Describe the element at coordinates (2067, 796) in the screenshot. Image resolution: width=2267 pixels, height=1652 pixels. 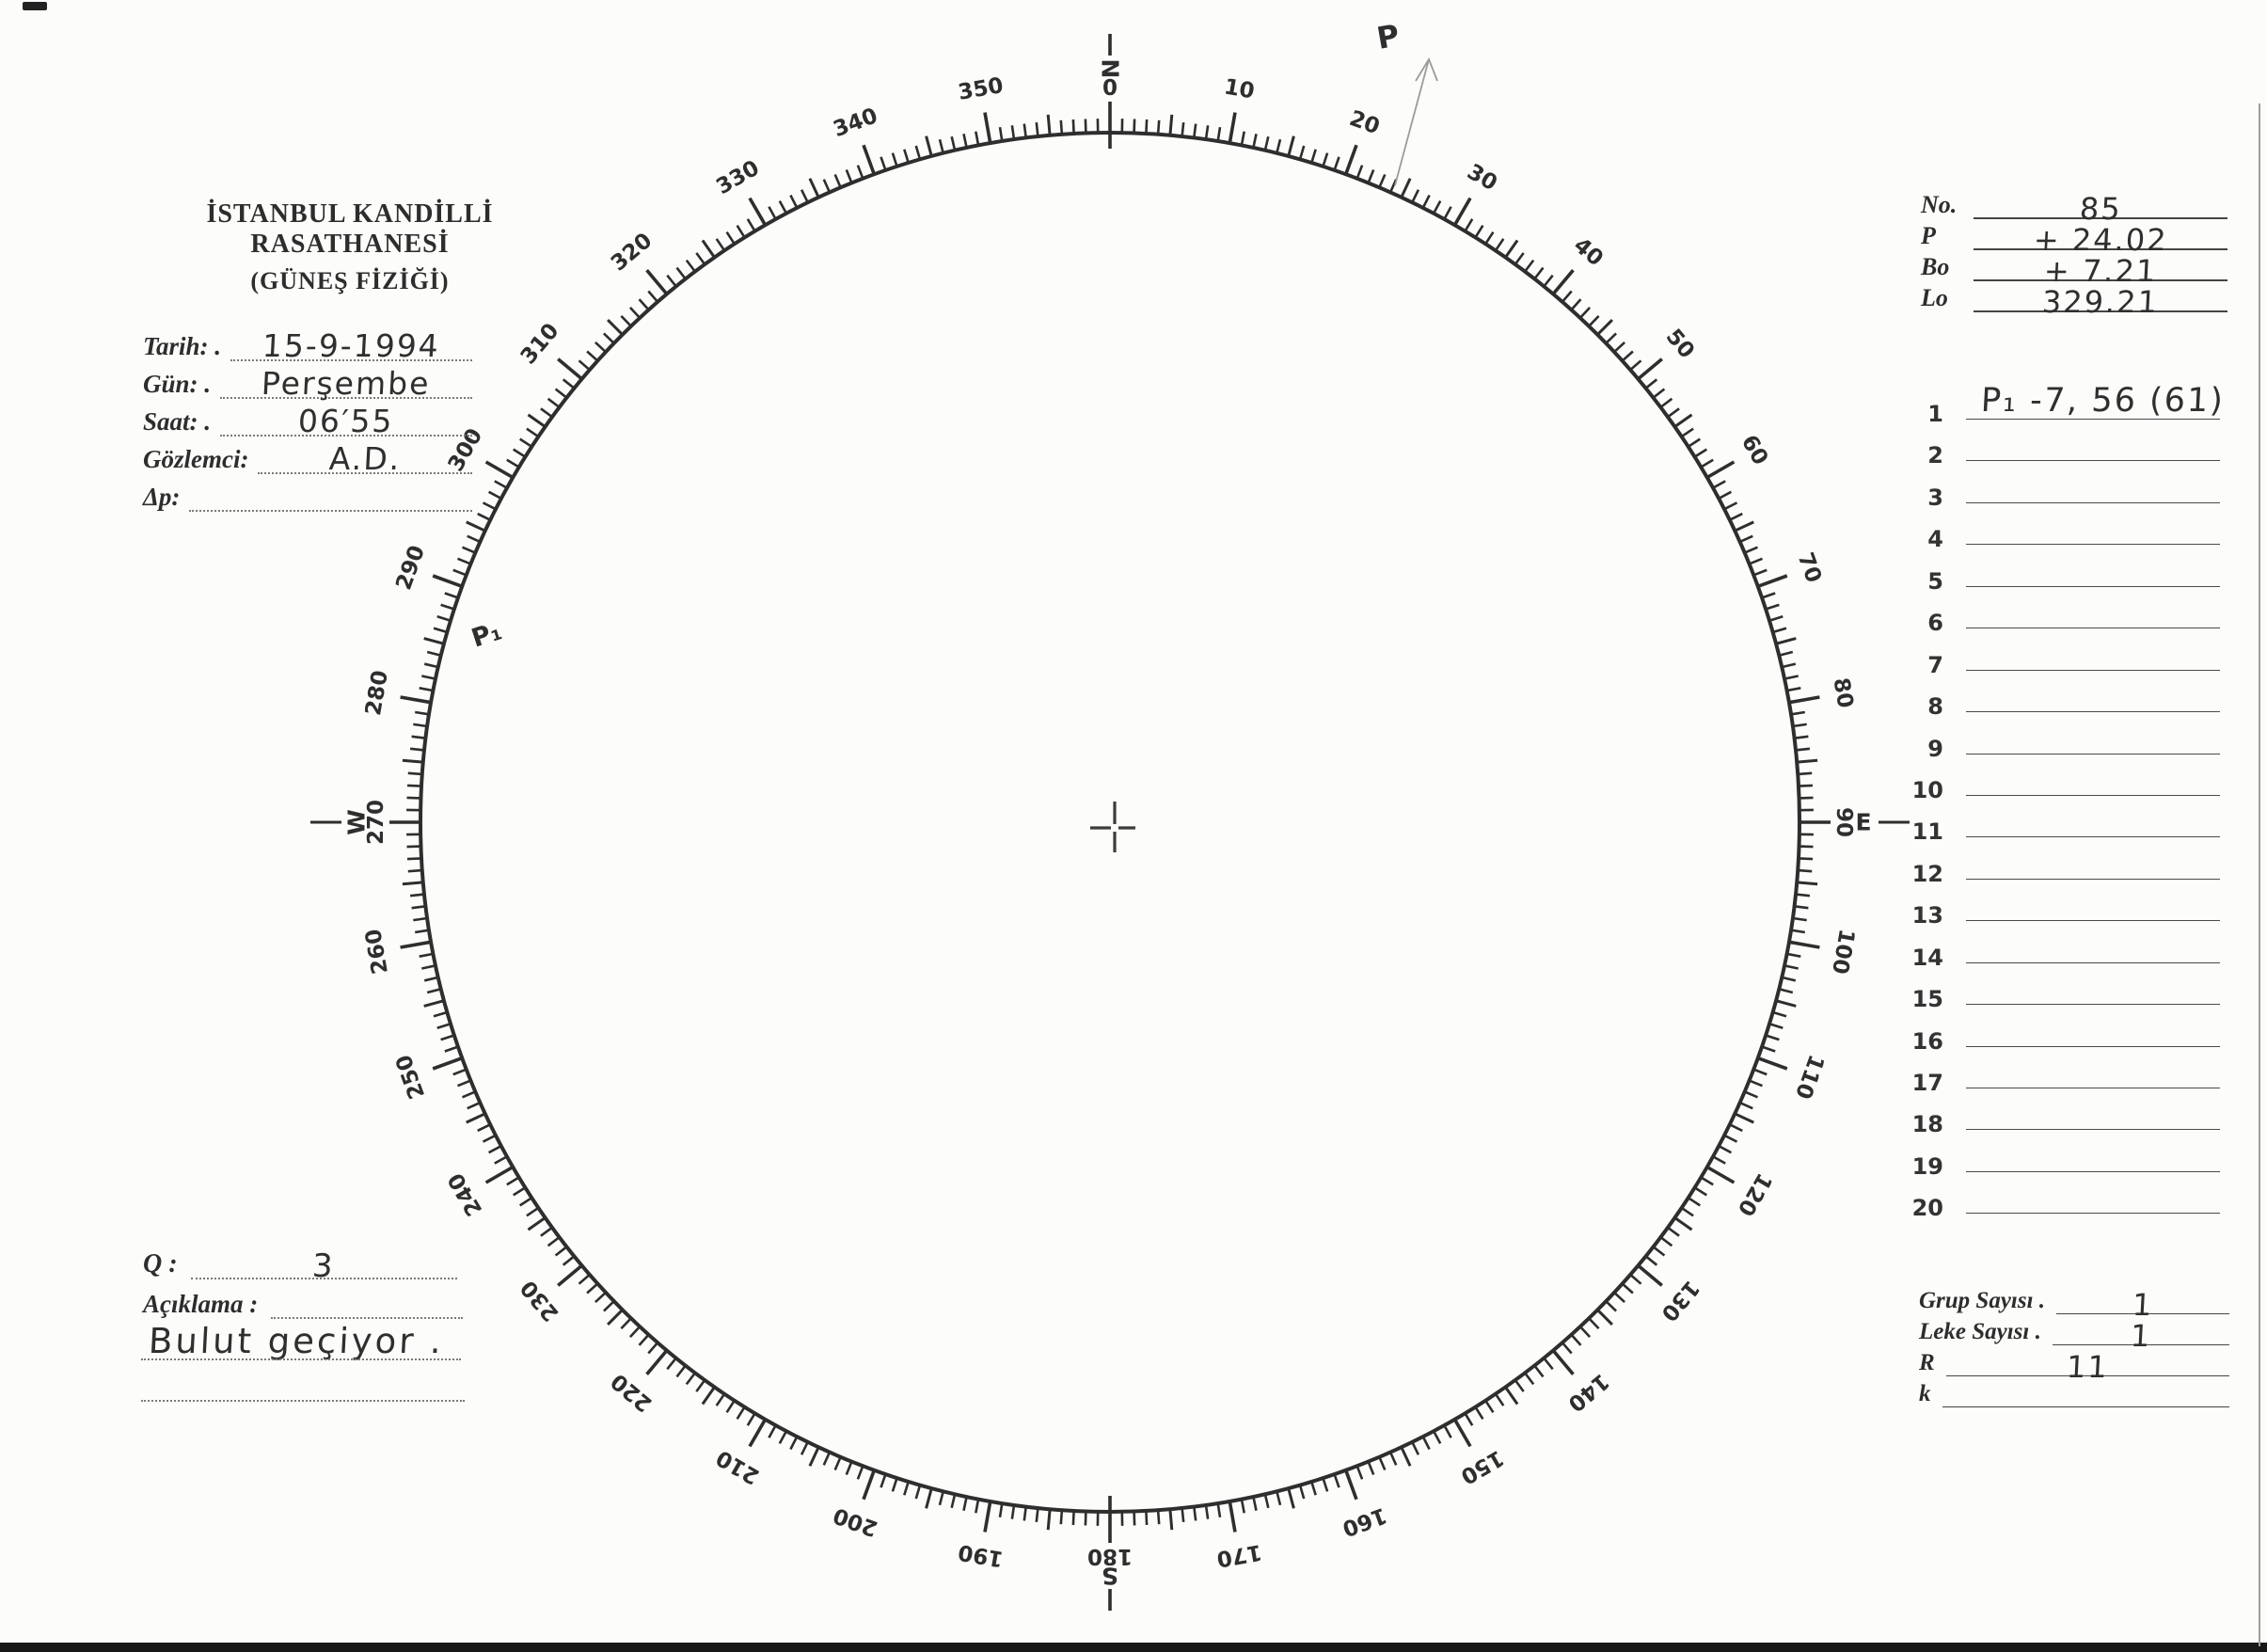
I see `measurement-row-10: 10` at that location.